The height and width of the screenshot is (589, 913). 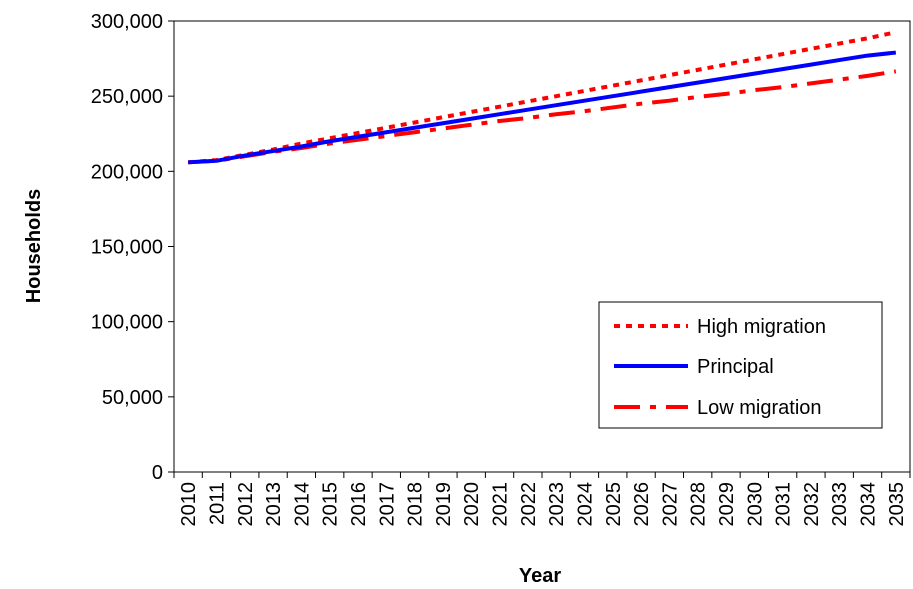 What do you see at coordinates (759, 408) in the screenshot?
I see `legend-label-low-migration: Low migration` at bounding box center [759, 408].